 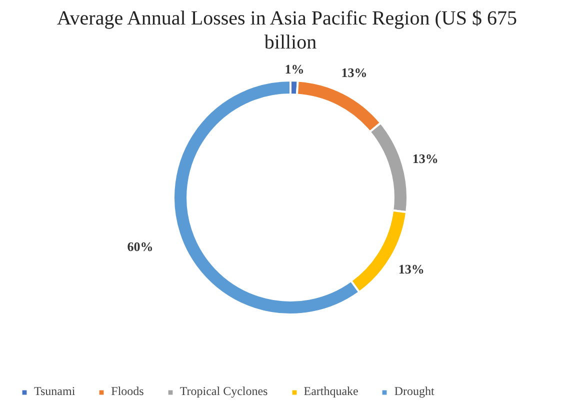 What do you see at coordinates (294, 68) in the screenshot?
I see `data-label: 1%` at bounding box center [294, 68].